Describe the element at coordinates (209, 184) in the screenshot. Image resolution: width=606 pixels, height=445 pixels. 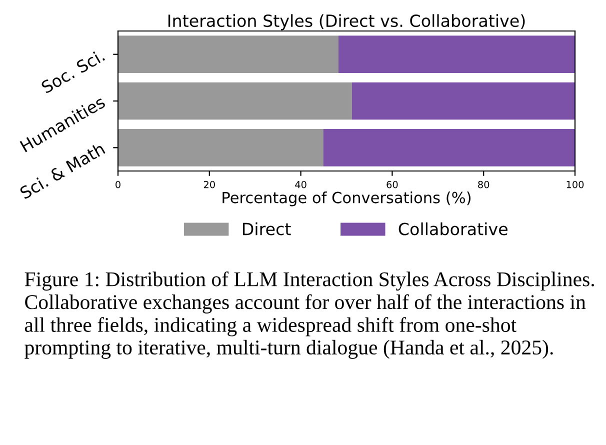
I see `x-tick-label: 20` at that location.